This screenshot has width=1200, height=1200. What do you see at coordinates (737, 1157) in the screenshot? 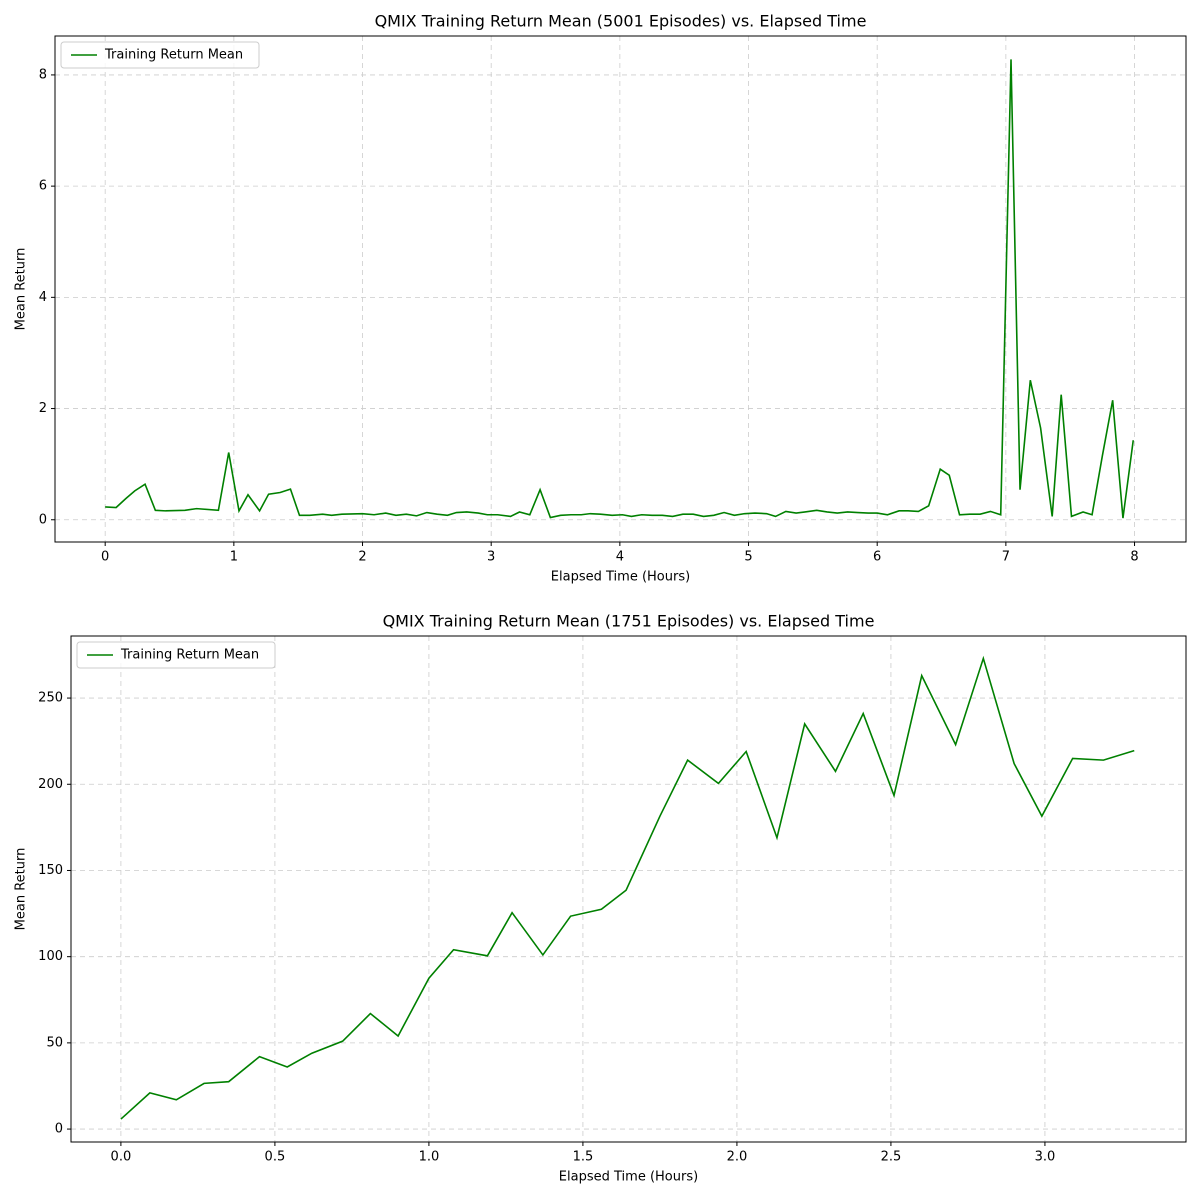
I see `x-tick-label: 2.0` at bounding box center [737, 1157].